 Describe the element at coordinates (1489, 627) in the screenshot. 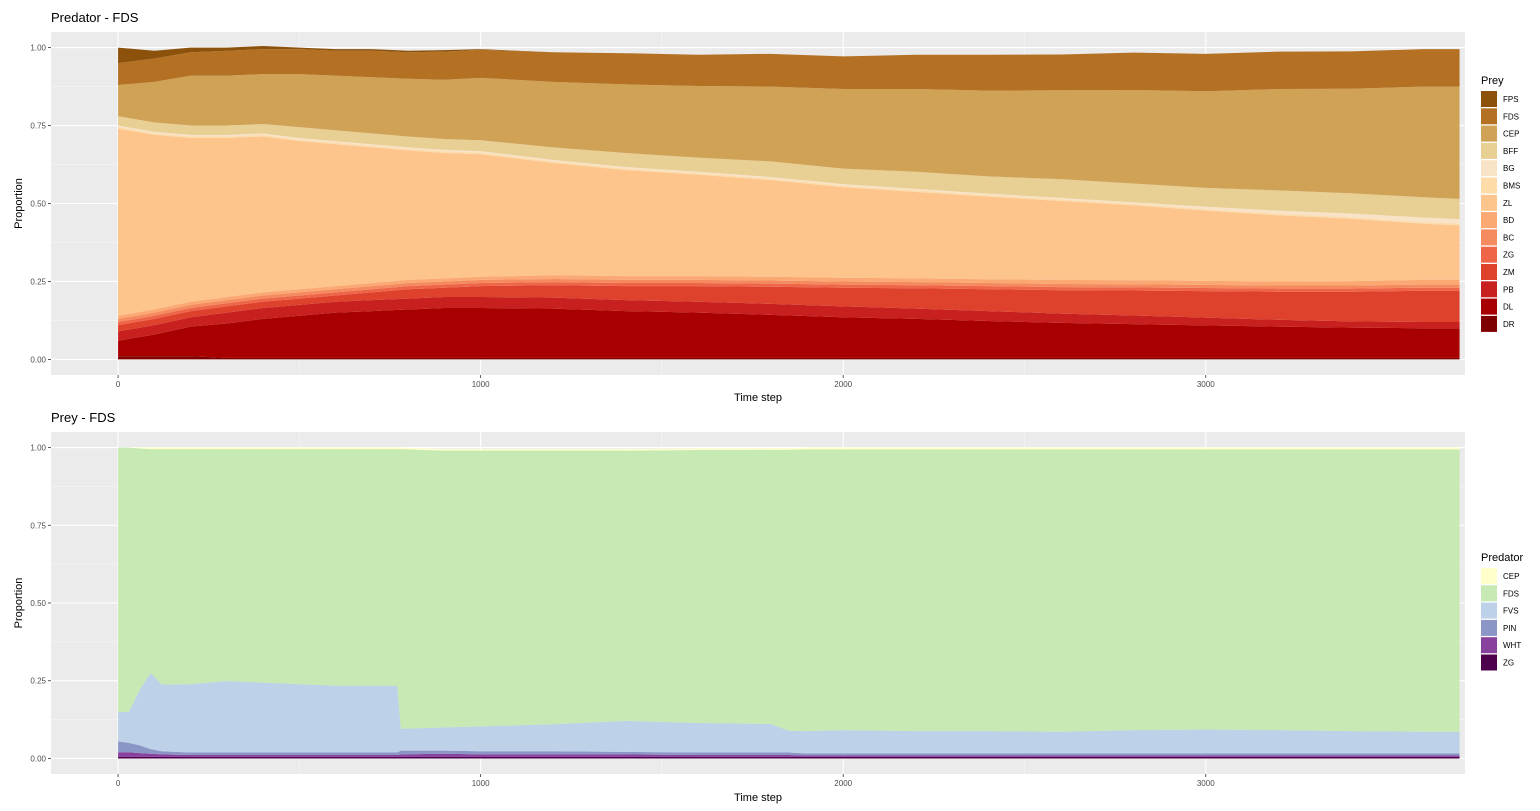

I see `legend-key-pin` at that location.